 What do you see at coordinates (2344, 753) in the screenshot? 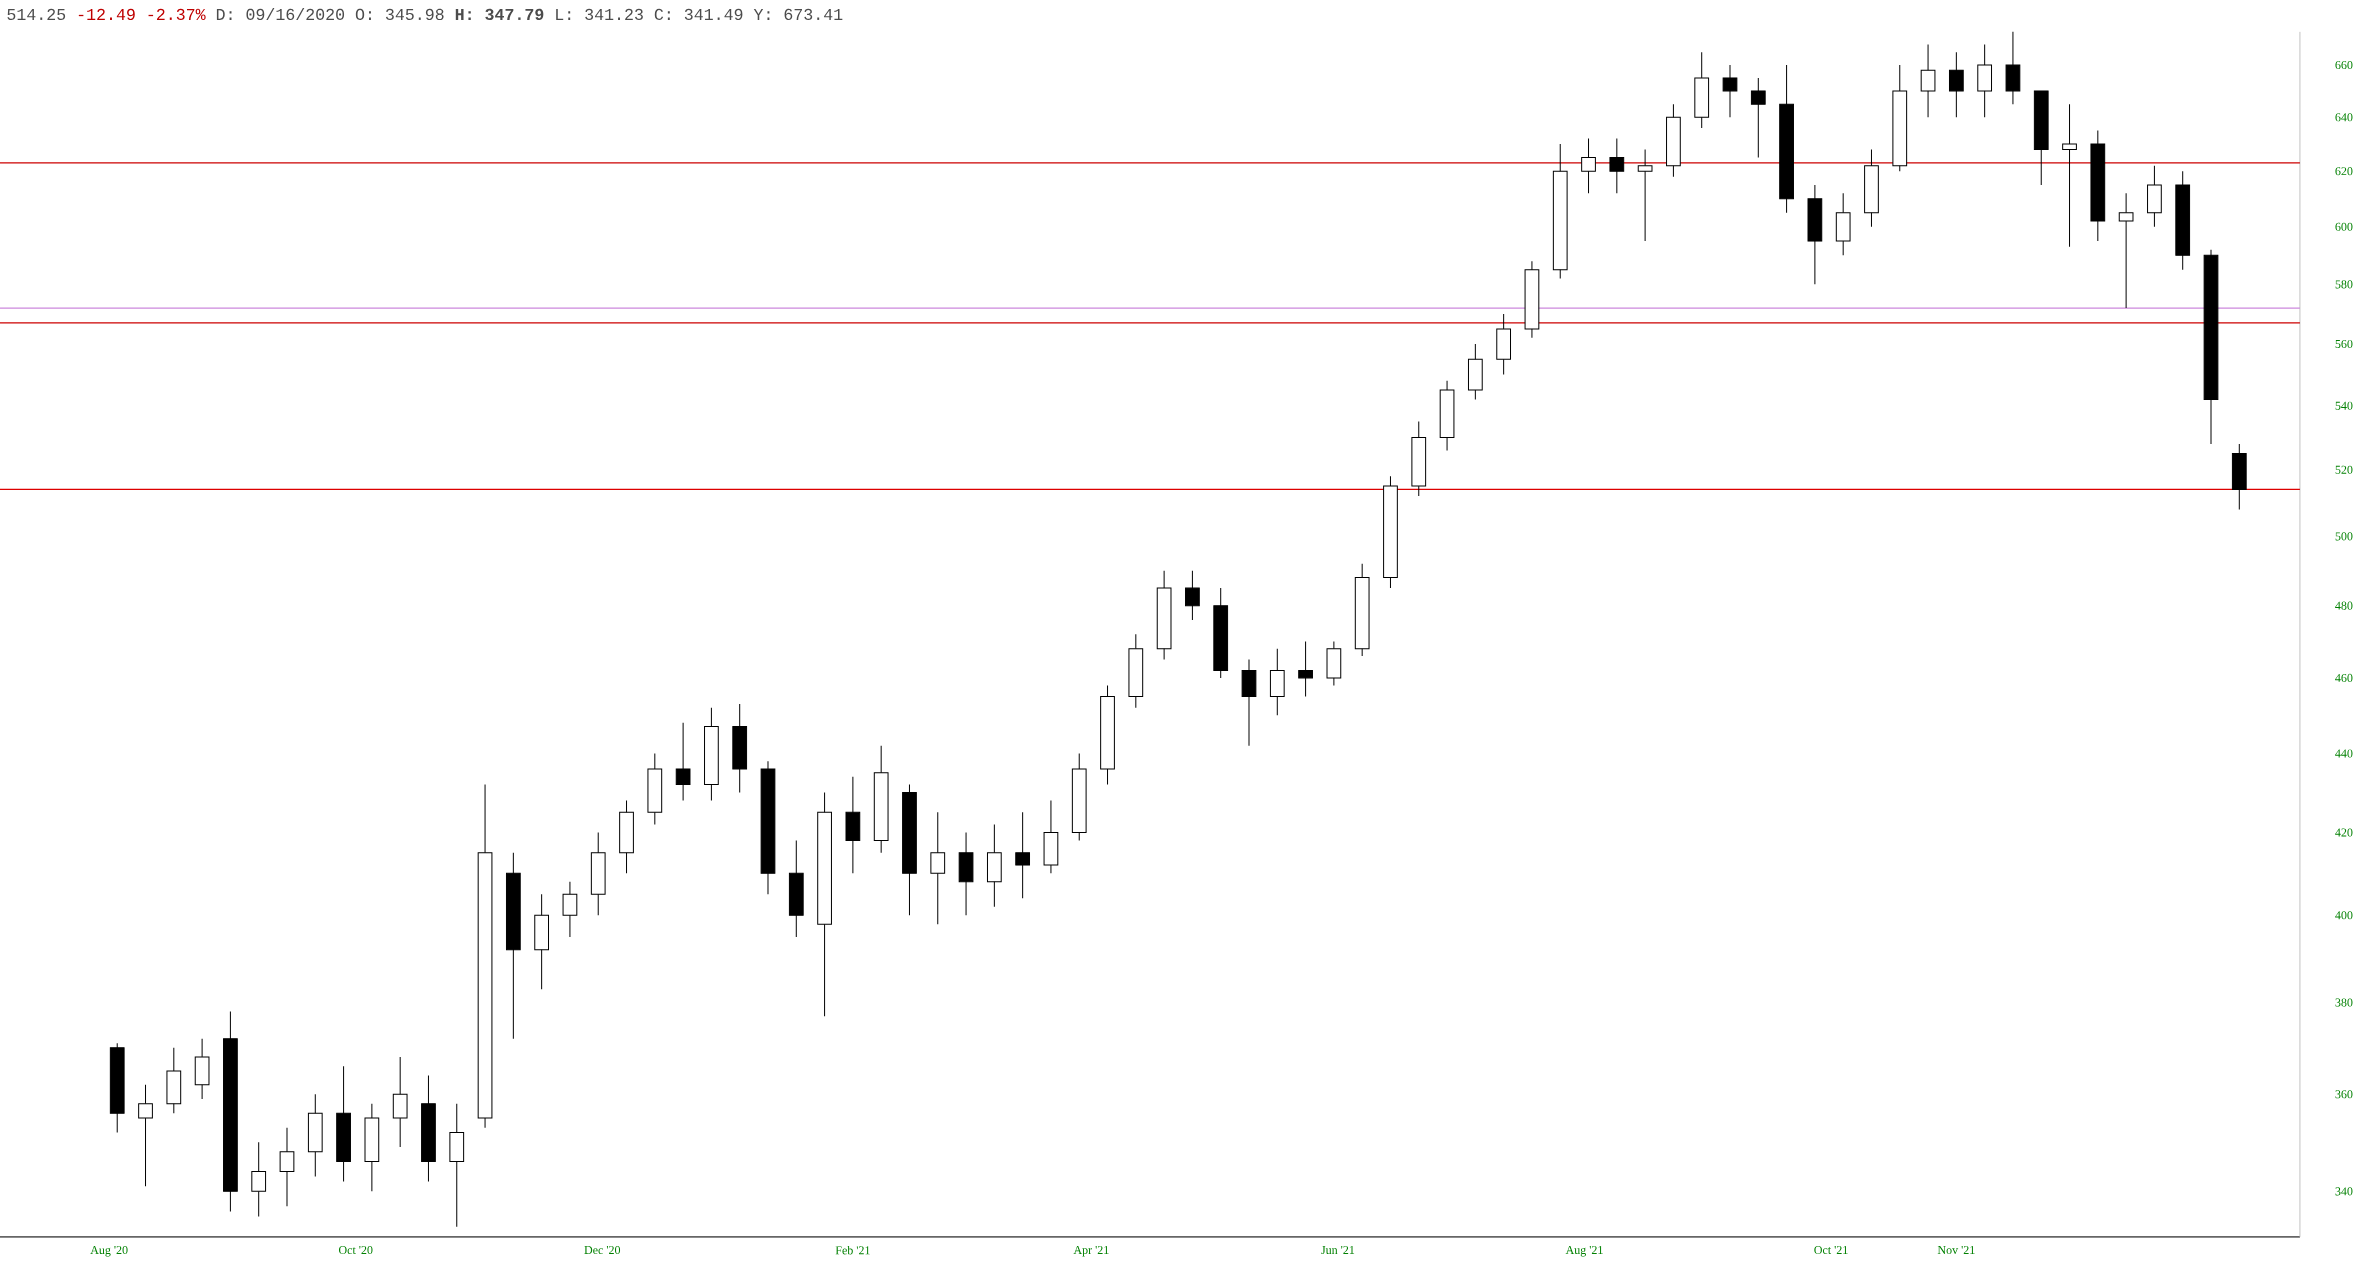
I see `y-tick-label: 440` at bounding box center [2344, 753].